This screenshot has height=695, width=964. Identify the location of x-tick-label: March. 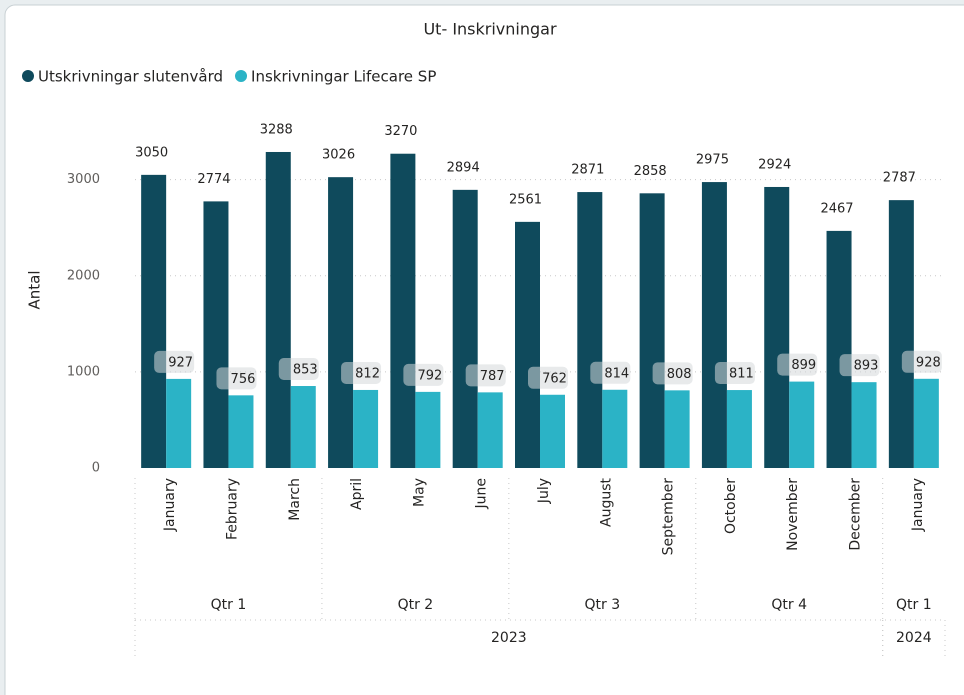
(295, 499).